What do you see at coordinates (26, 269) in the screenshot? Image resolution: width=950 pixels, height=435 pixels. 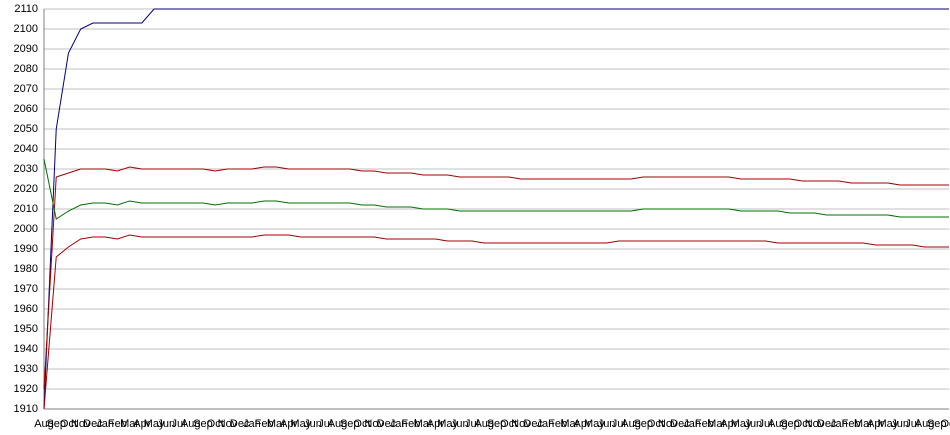 I see `y-tick-label: 1980` at bounding box center [26, 269].